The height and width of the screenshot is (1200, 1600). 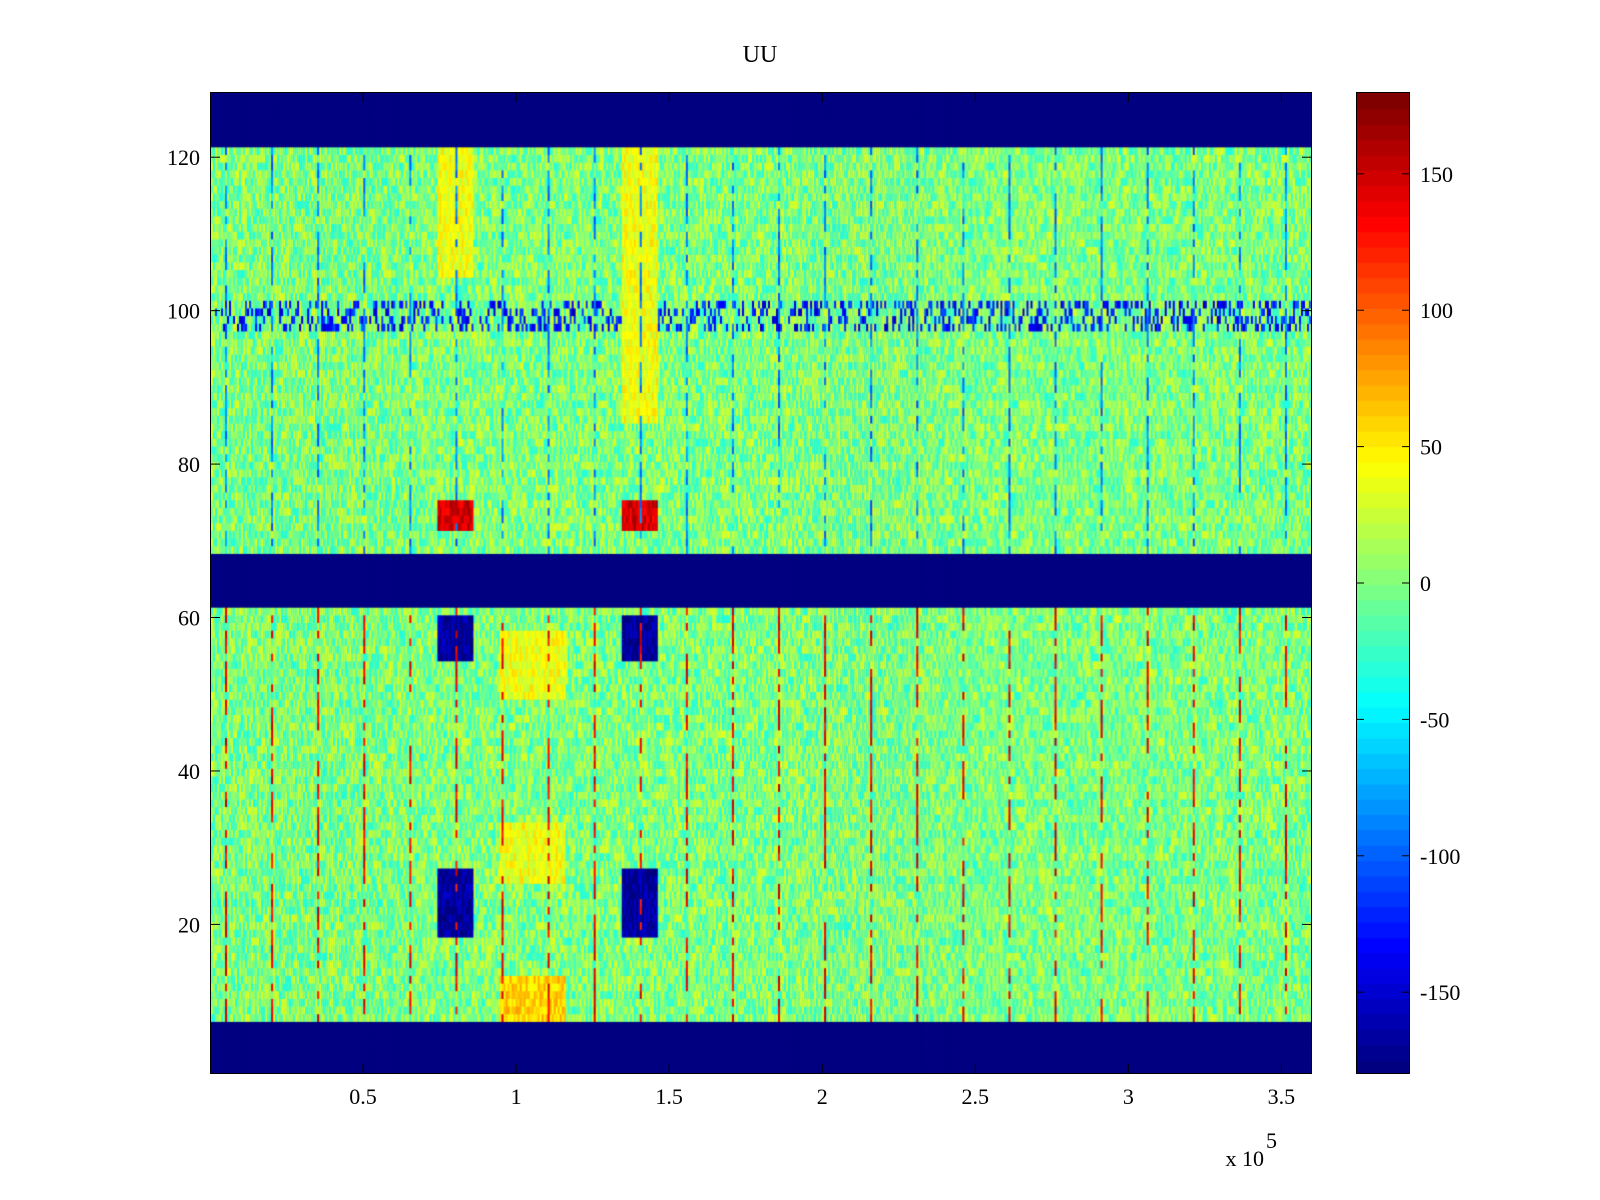 What do you see at coordinates (1271, 1140) in the screenshot?
I see `x-multiplier-exponent: 5` at bounding box center [1271, 1140].